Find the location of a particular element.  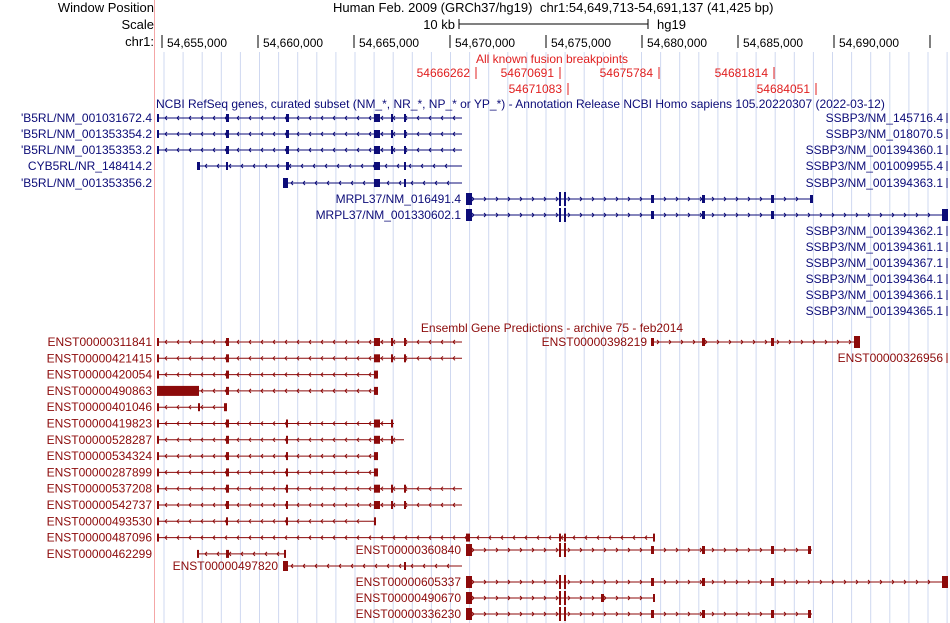

fusion-breakpoint-label: 54684051 is located at coordinates (784, 89).